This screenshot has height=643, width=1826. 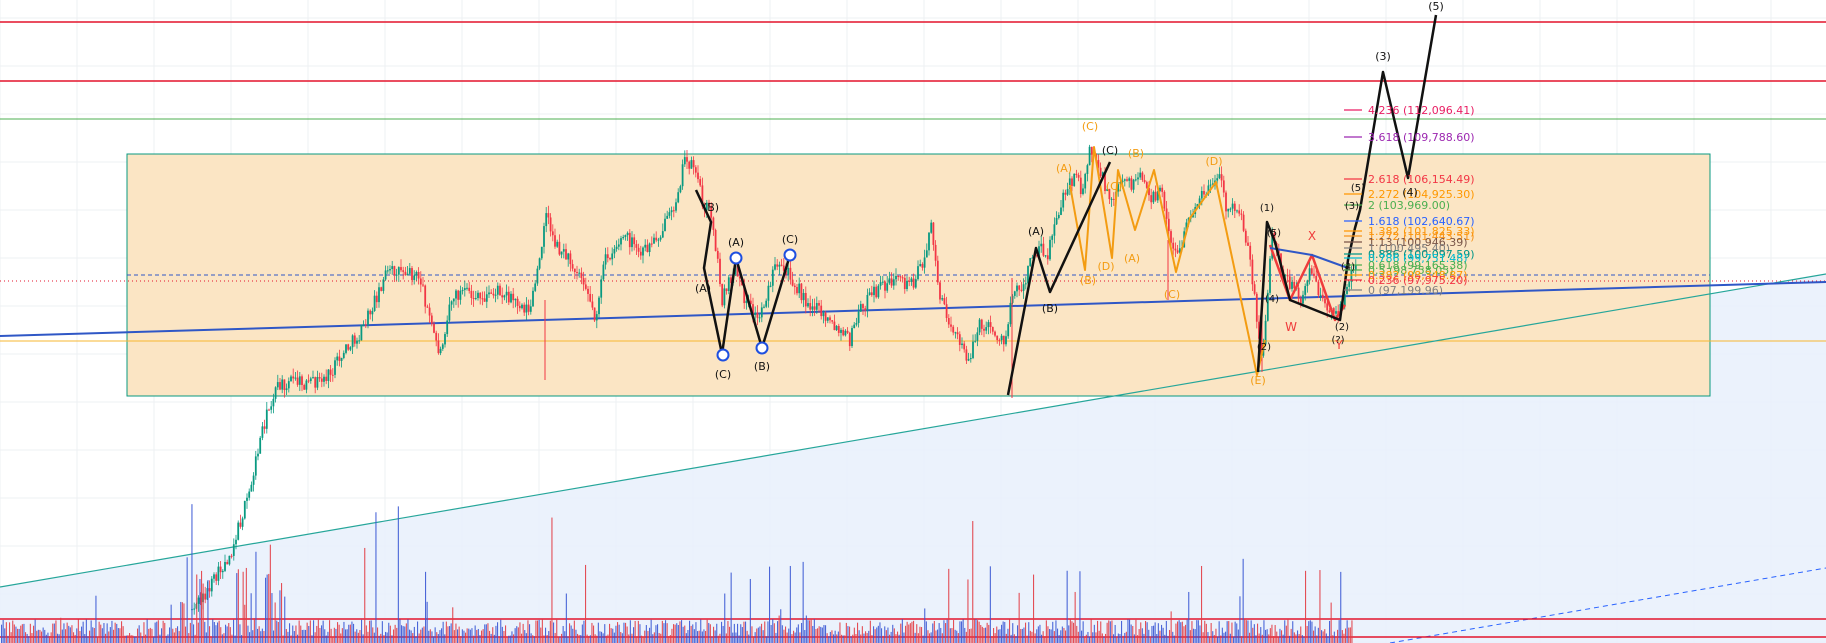 What do you see at coordinates (1267, 208) in the screenshot?
I see `wave-label: (1)` at bounding box center [1267, 208].